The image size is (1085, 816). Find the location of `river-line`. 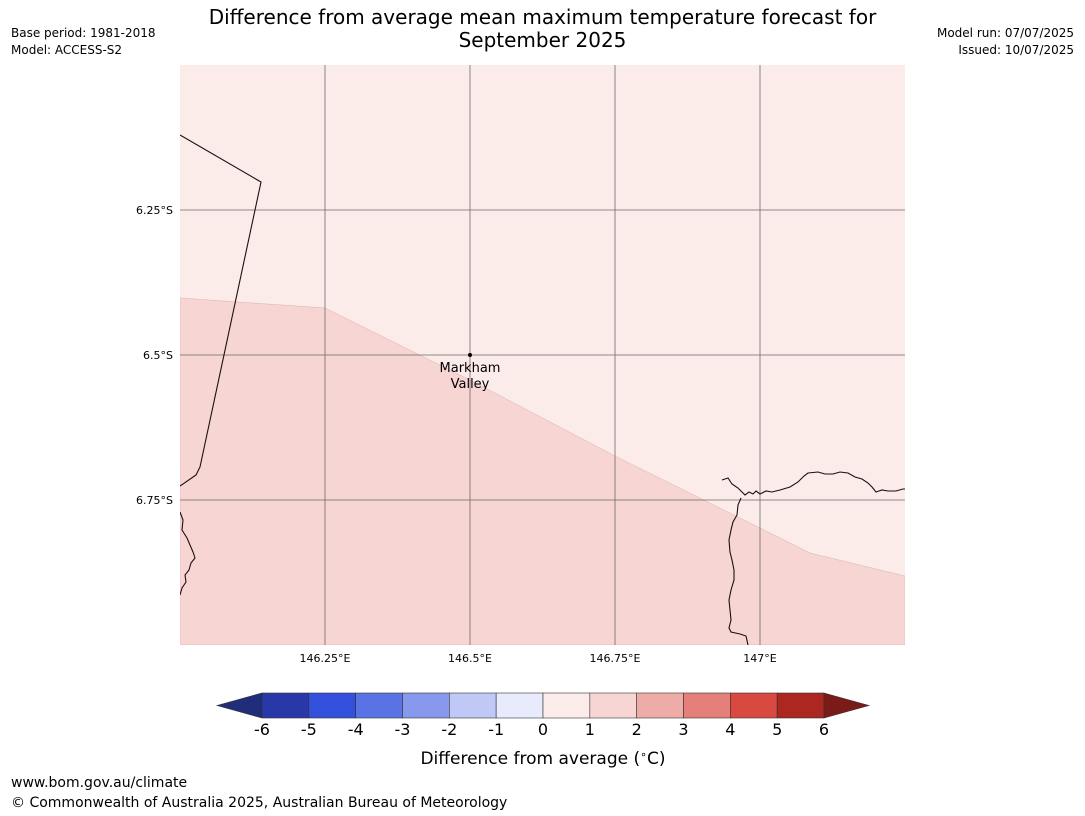

river-line is located at coordinates (738, 571).